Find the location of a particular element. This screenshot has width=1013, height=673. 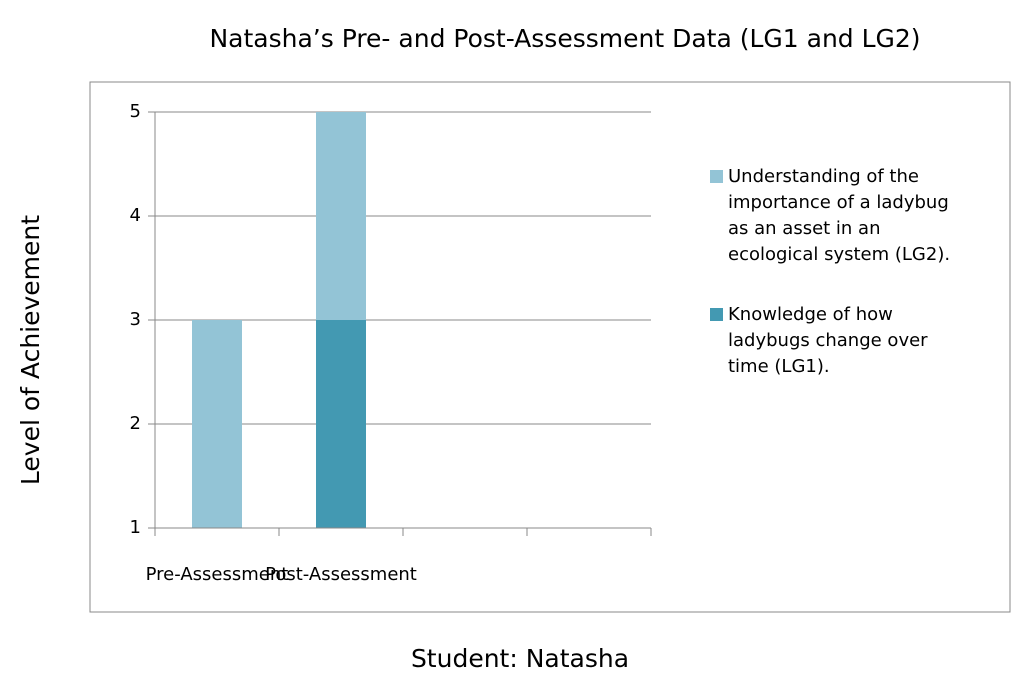

y-axis-title: Level of Achievement is located at coordinates (30, 350).